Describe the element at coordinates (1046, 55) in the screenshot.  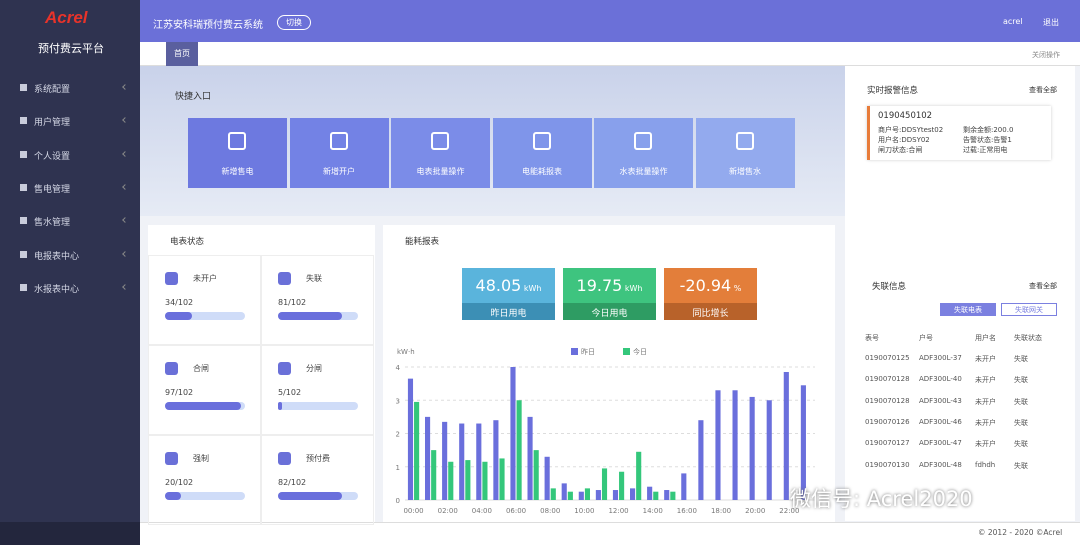
I see `close-ops: 关闭操作` at that location.